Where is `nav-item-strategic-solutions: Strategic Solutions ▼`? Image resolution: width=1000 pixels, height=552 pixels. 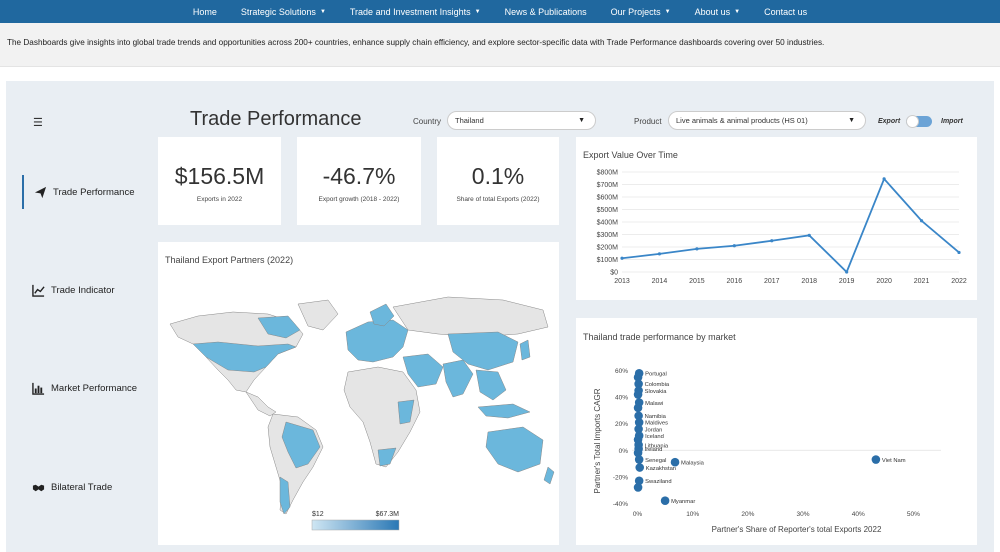
nav-item-strategic-solutions: Strategic Solutions ▼ is located at coordinates (283, 12).